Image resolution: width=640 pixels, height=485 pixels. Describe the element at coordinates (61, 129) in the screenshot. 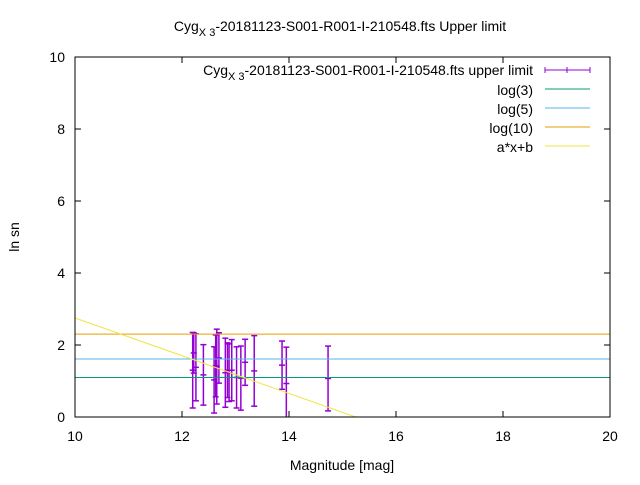

I see `y-tick-label: 8` at that location.